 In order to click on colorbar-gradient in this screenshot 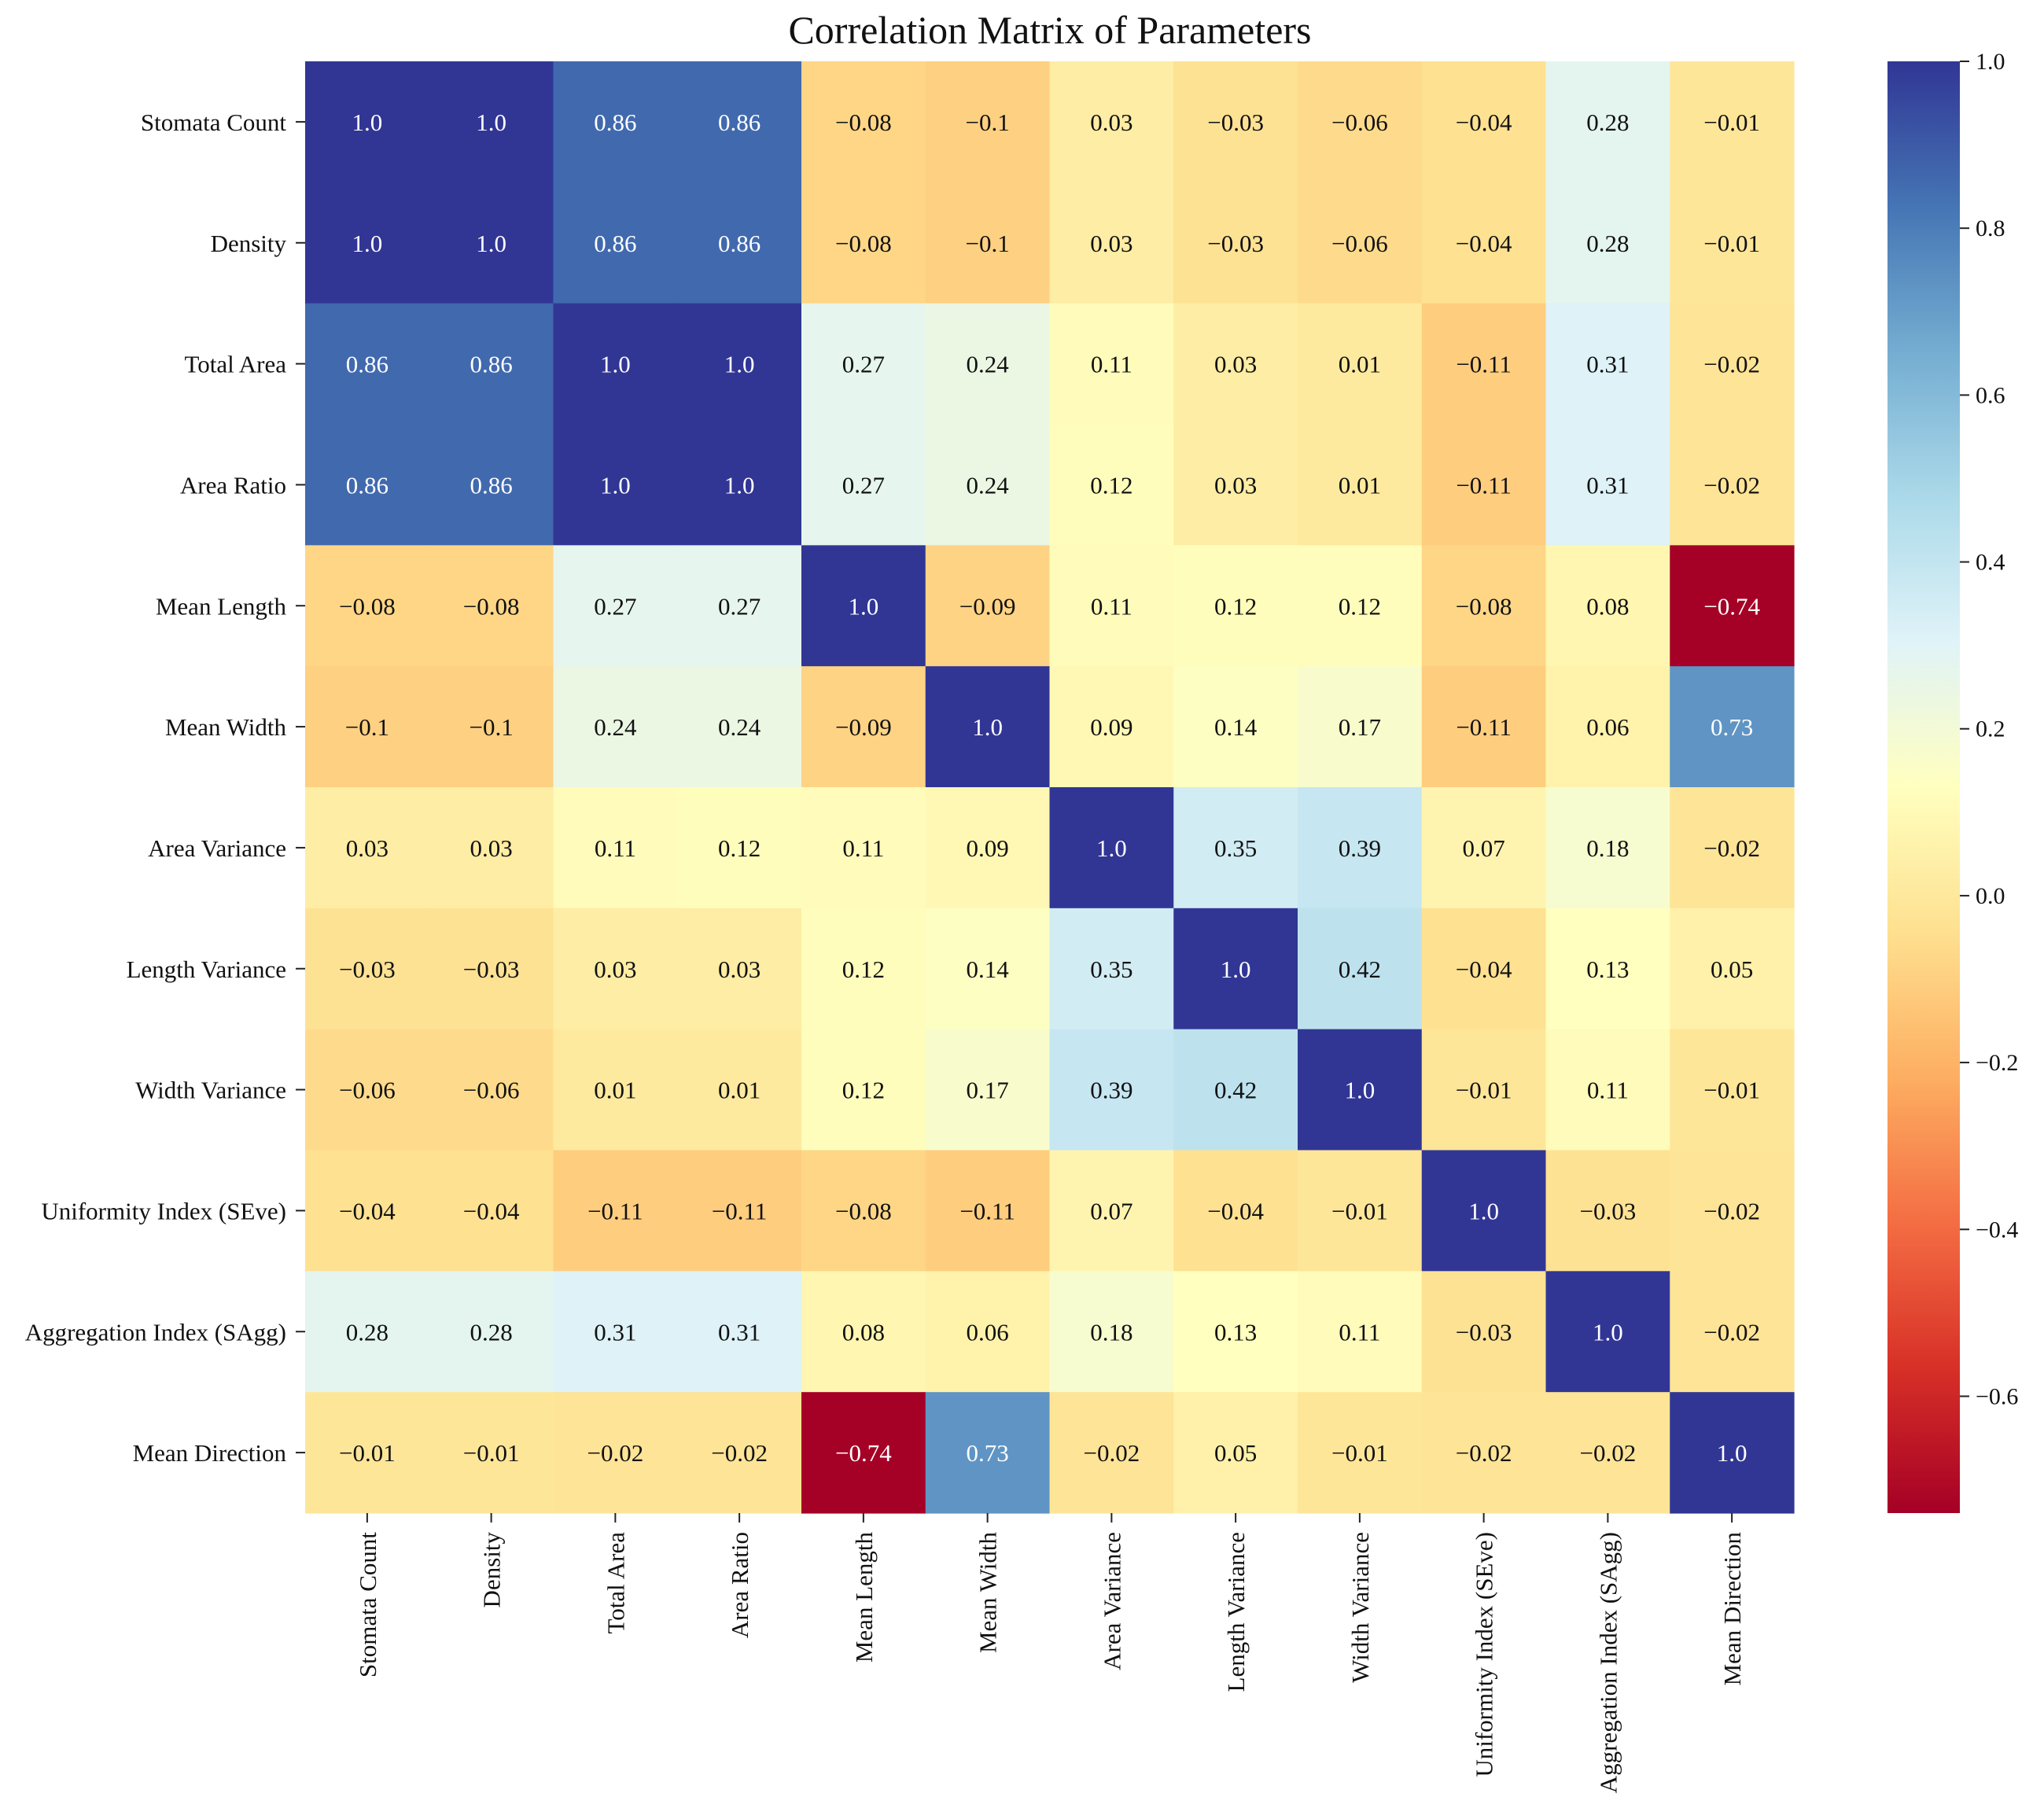, I will do `click(1923, 787)`.